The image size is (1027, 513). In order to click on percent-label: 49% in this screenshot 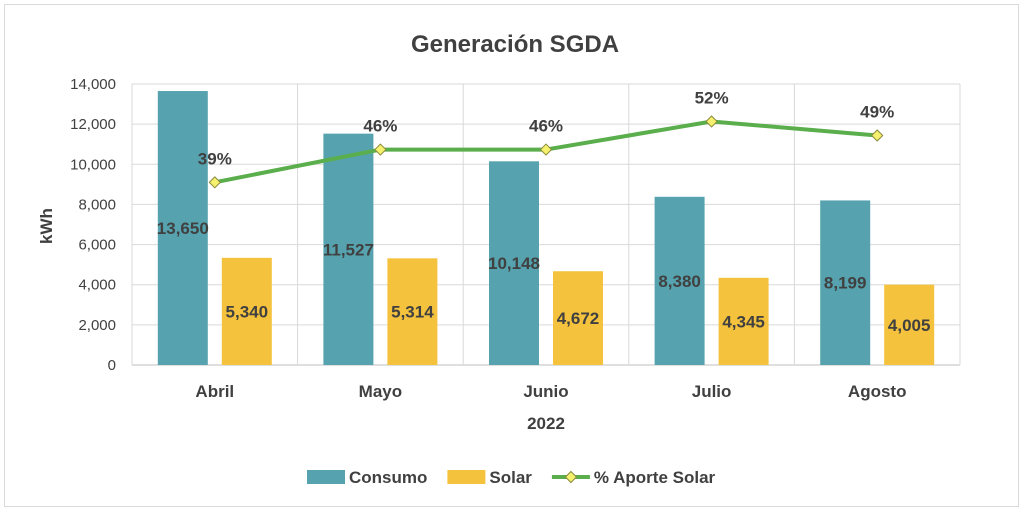, I will do `click(877, 112)`.